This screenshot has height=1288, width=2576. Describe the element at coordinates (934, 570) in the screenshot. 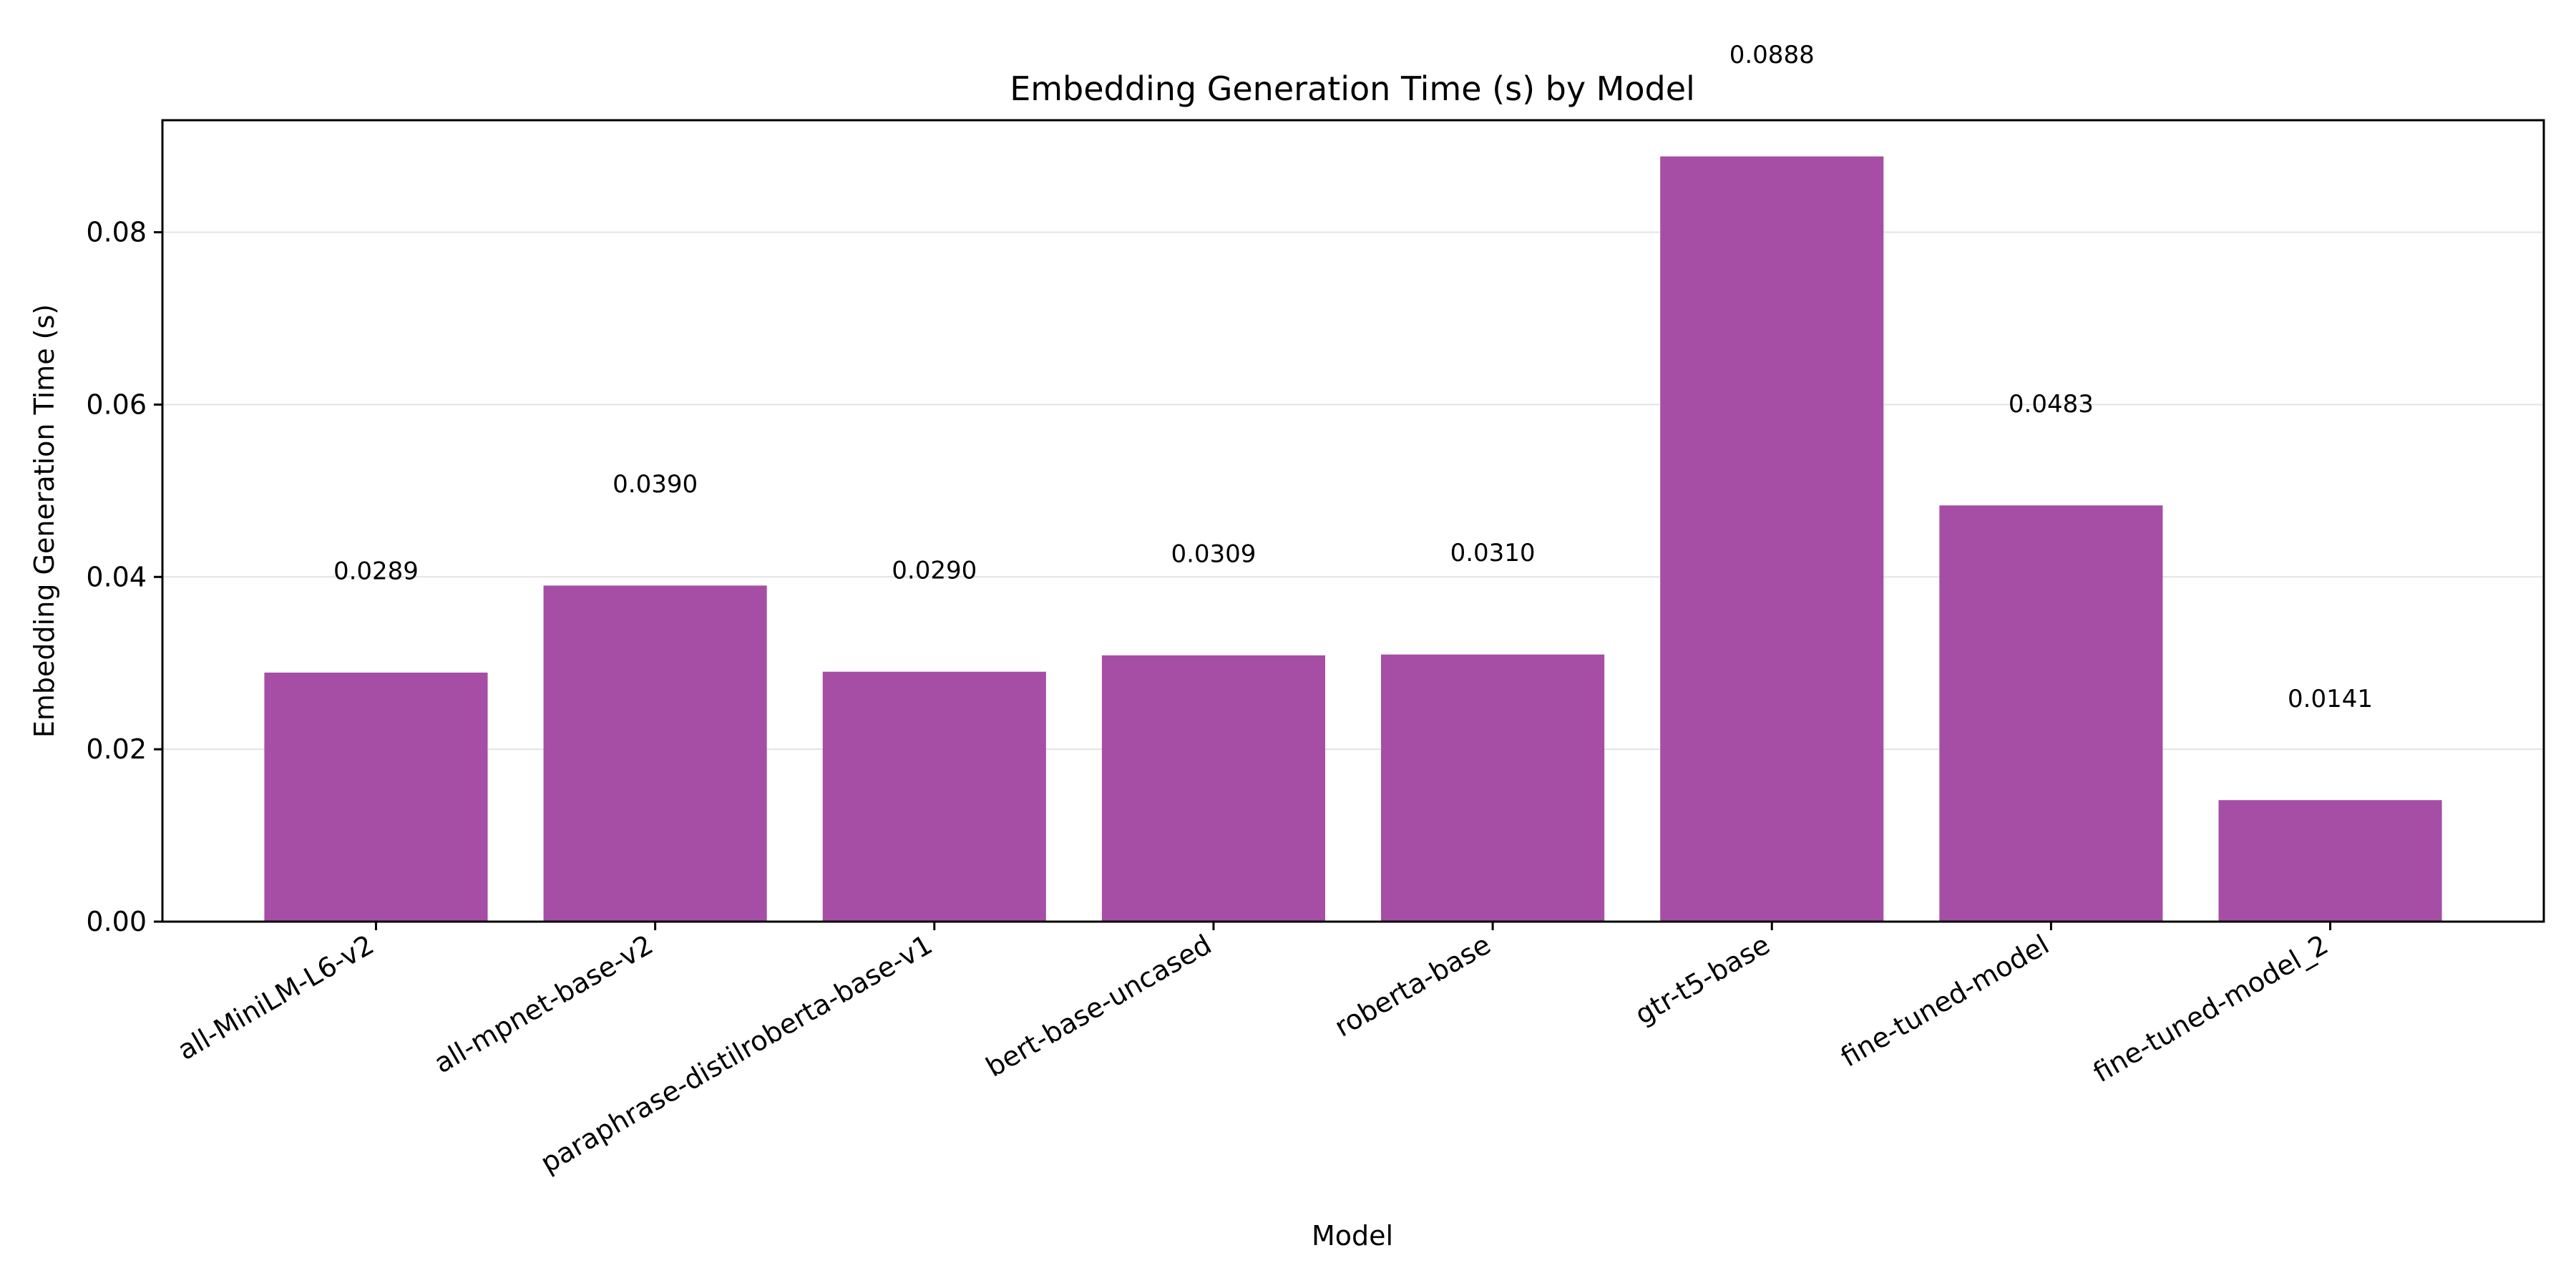

I see `value-label: 0.0290` at that location.